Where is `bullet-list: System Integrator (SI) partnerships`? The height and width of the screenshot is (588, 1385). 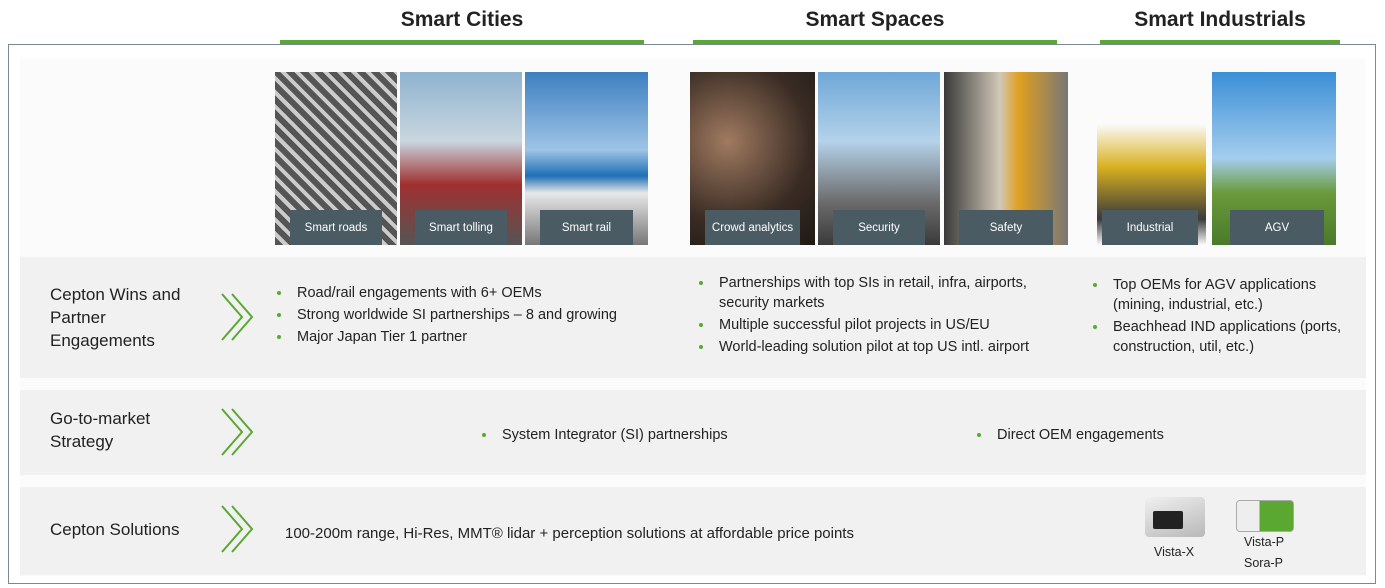 bullet-list: System Integrator (SI) partnerships is located at coordinates (650, 436).